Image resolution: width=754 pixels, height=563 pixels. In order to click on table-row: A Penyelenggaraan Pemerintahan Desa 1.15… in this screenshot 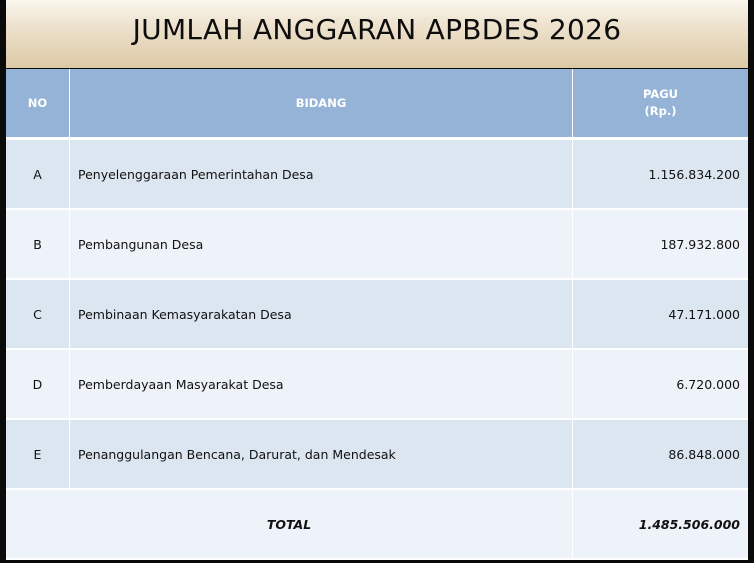, I will do `click(377, 174)`.